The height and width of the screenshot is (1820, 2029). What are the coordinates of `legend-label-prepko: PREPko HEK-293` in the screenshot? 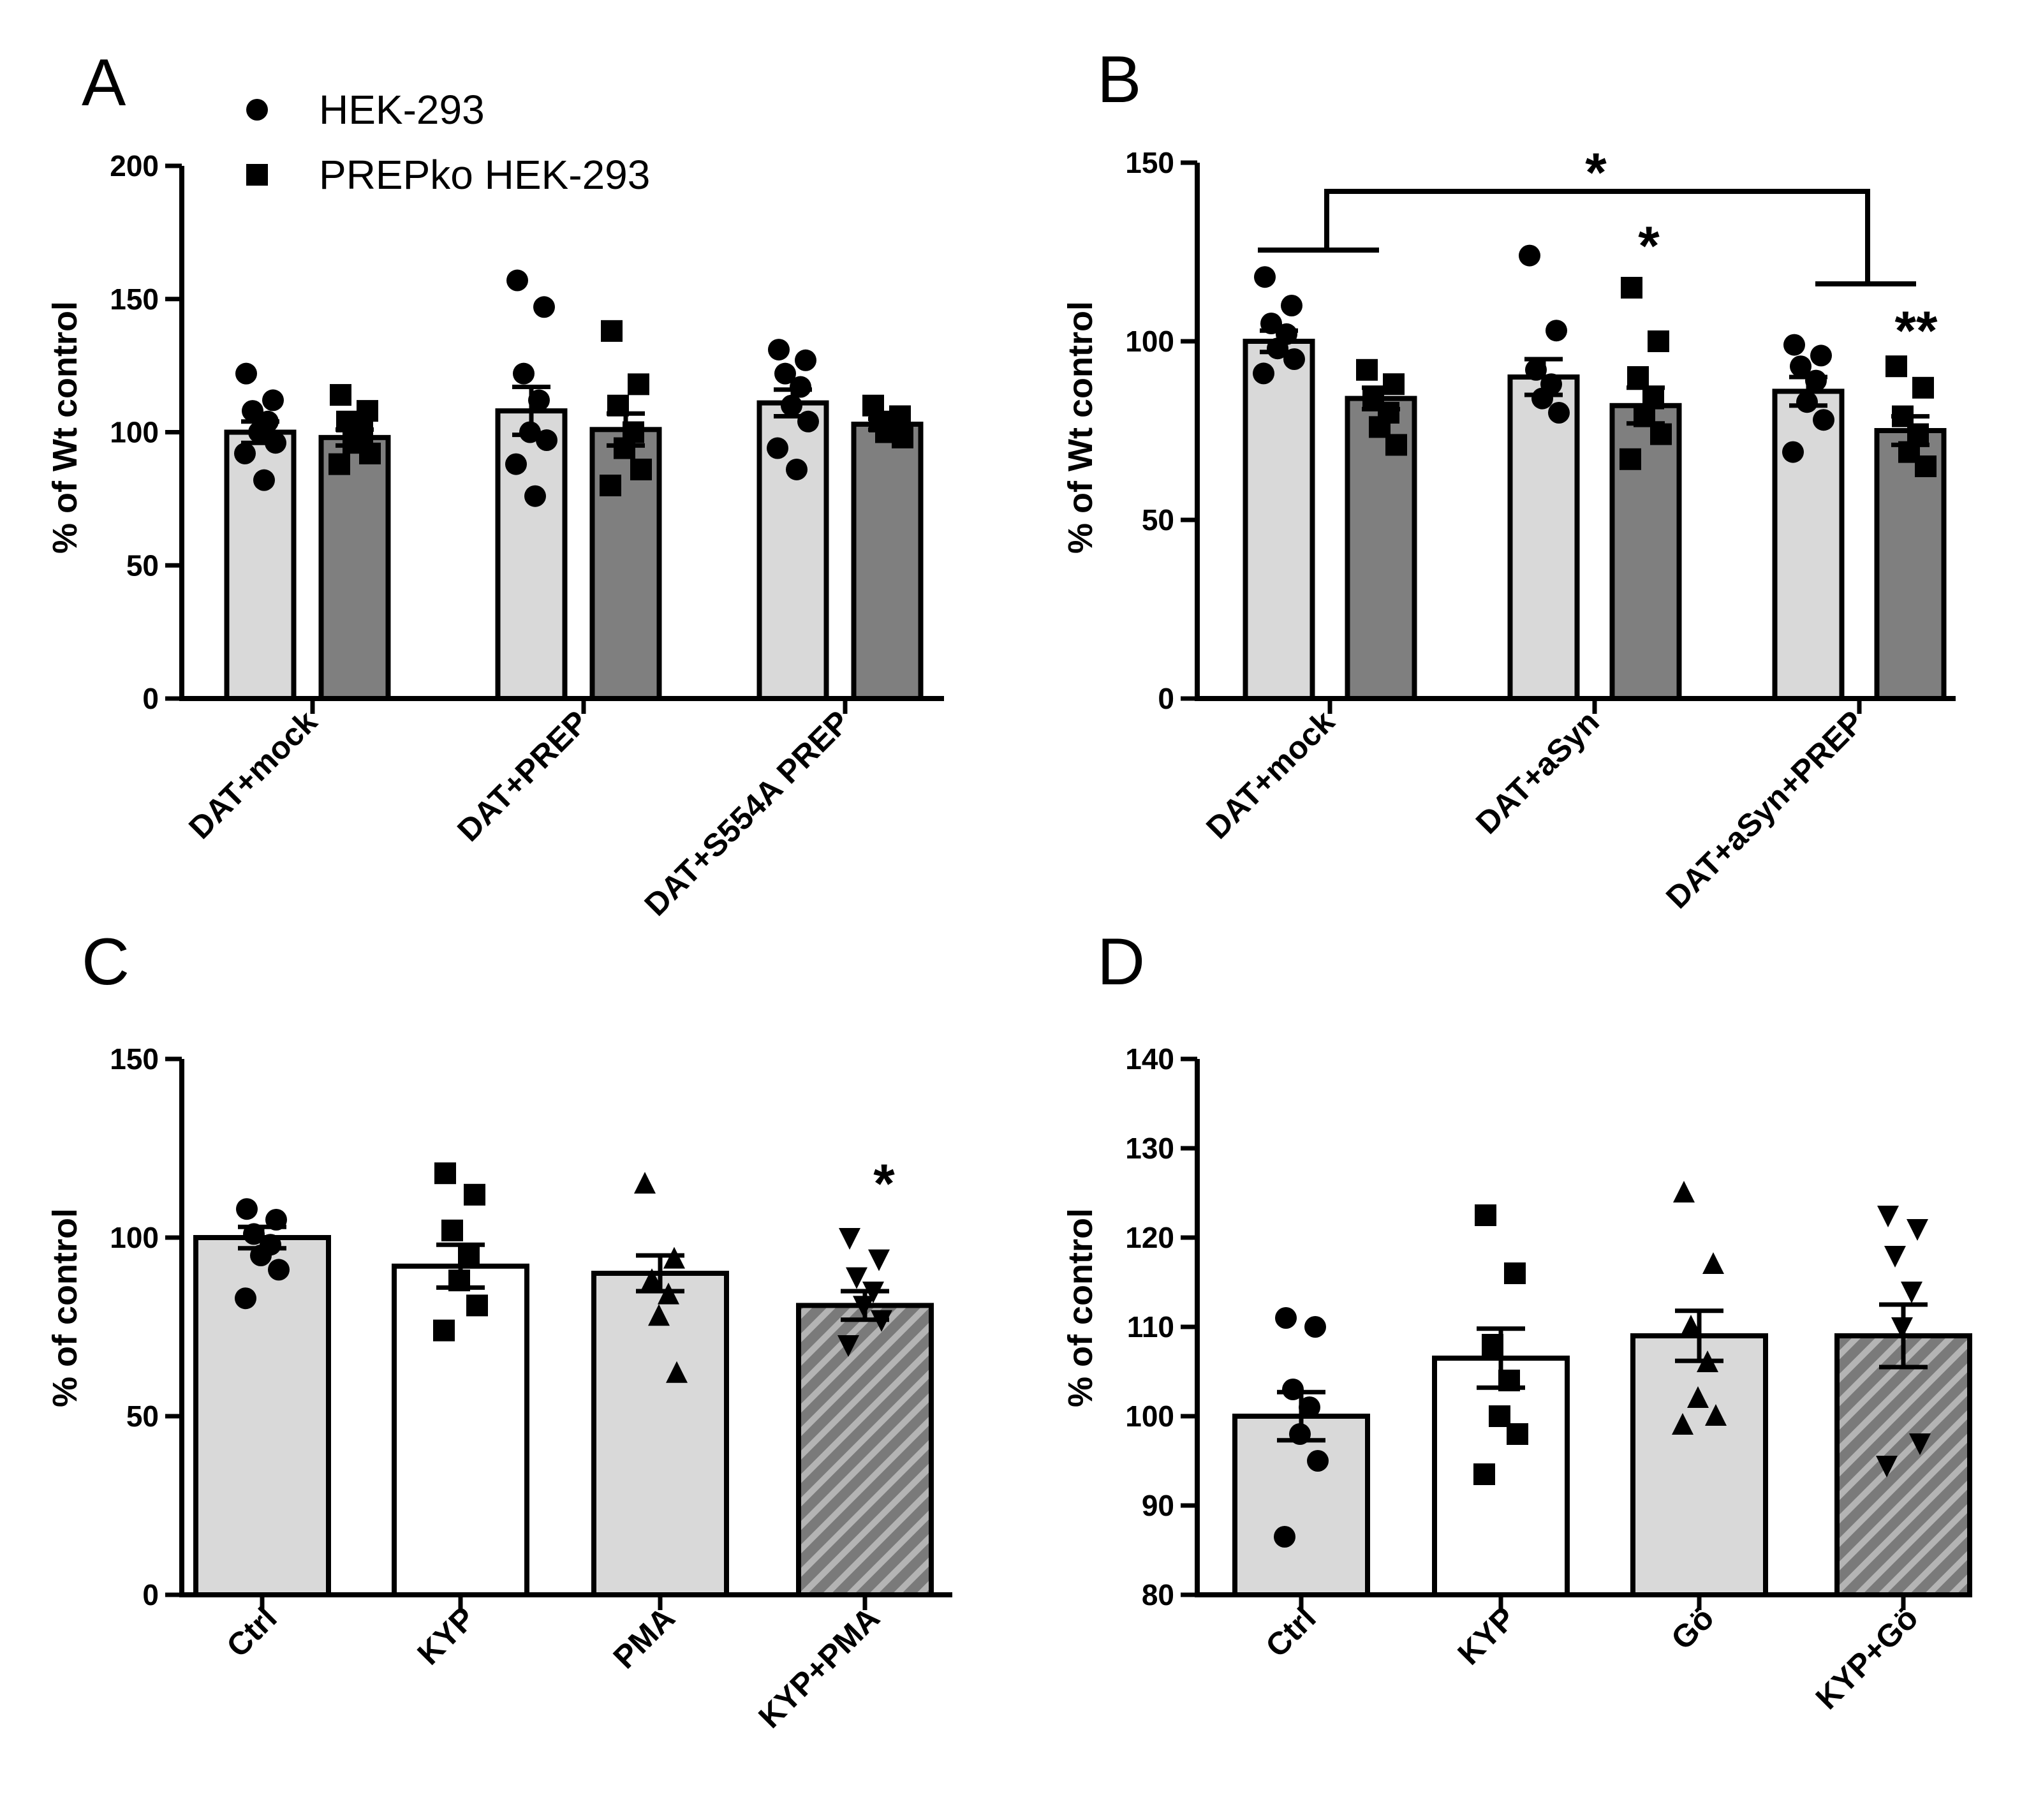 It's located at (484, 175).